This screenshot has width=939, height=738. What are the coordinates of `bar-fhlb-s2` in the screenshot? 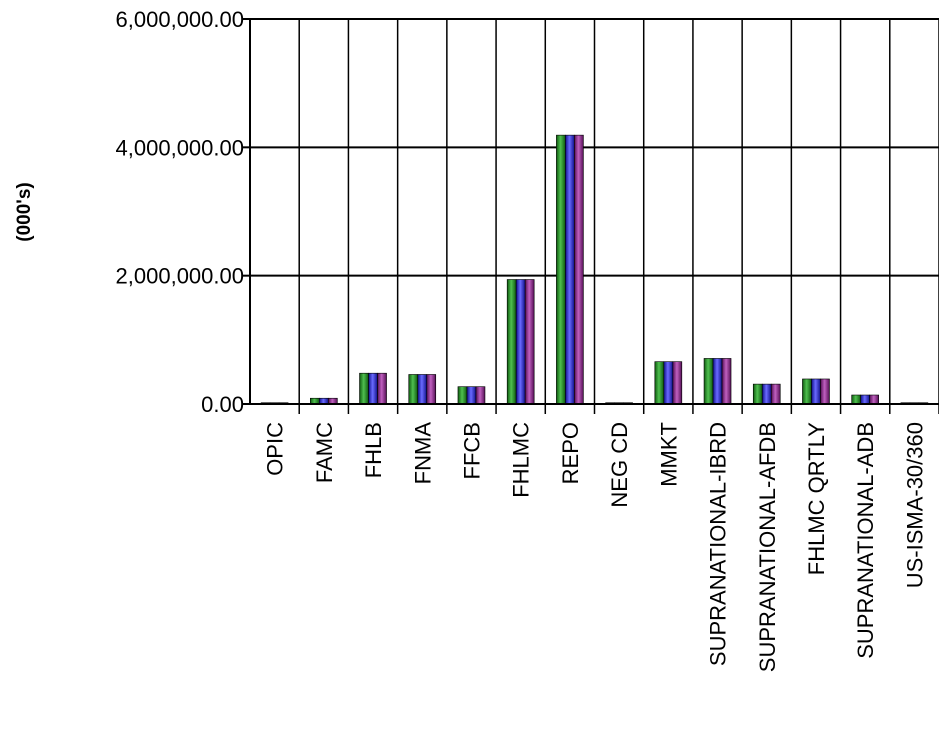 It's located at (373, 388).